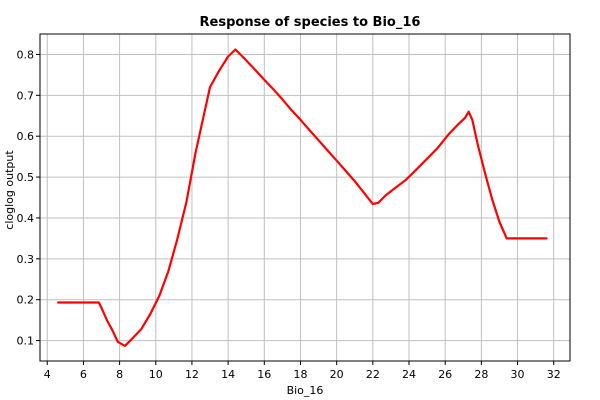  I want to click on y-axis-ticks: 0.1 0.2 0.3 0.4 0.5 0.6 0.7 0.8, so click(28, 198).